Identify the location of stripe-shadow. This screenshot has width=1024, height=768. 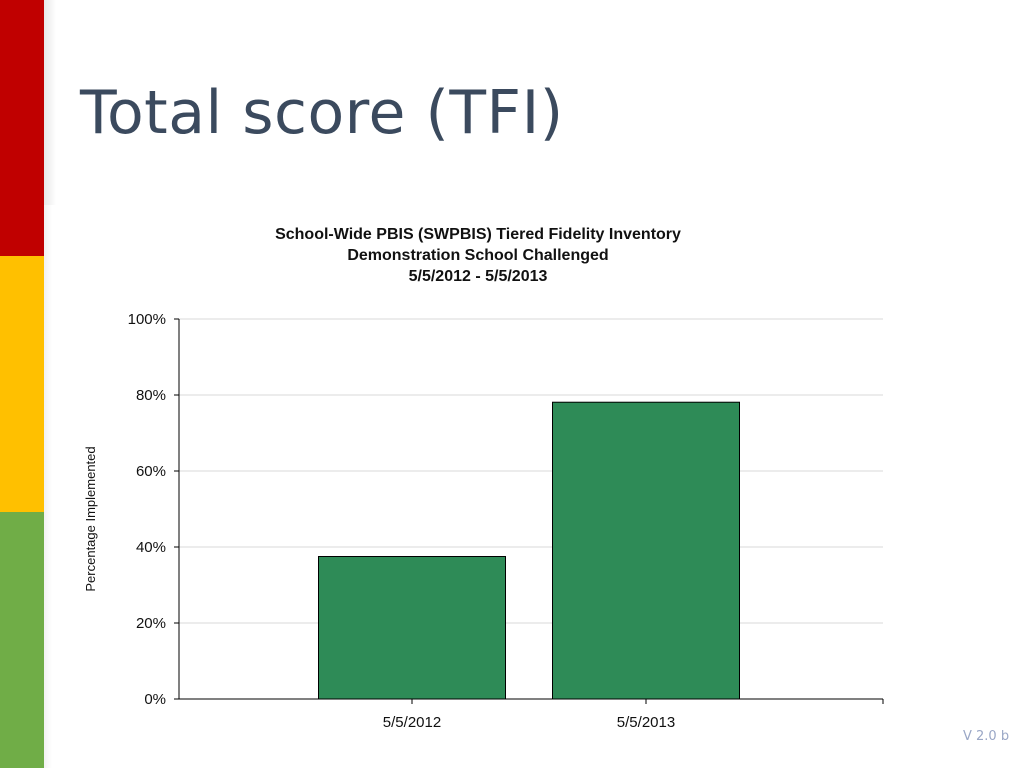
(50, 102).